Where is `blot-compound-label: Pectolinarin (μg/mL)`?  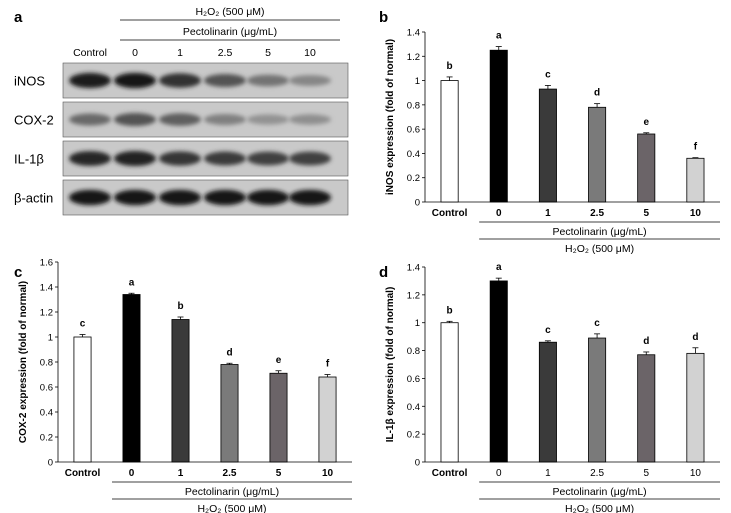 blot-compound-label: Pectolinarin (μg/mL) is located at coordinates (230, 32).